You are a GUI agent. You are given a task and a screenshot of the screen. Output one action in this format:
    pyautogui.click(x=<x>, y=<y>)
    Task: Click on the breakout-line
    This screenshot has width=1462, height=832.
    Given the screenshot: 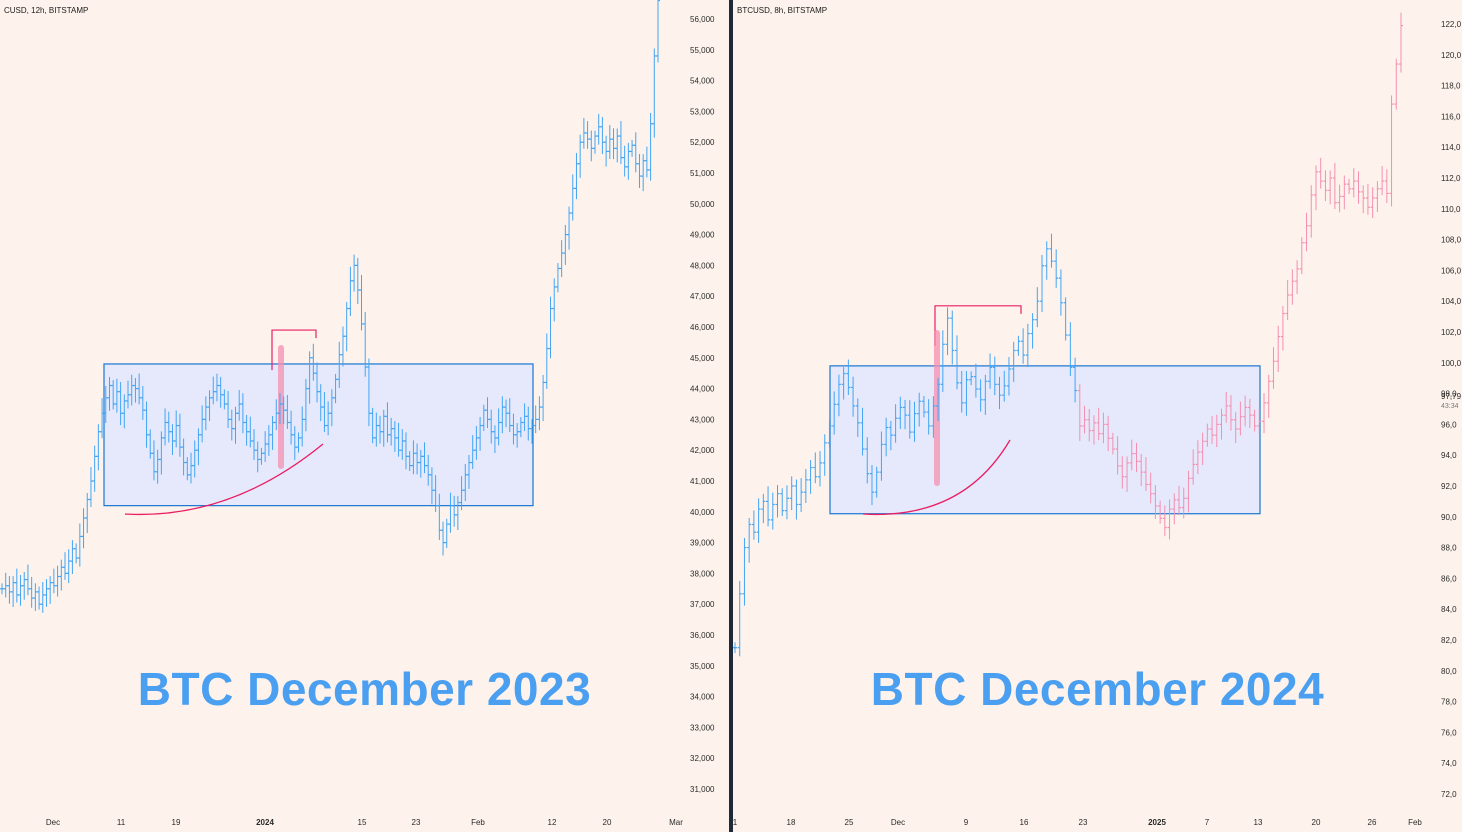 What is the action you would take?
    pyautogui.click(x=294, y=350)
    